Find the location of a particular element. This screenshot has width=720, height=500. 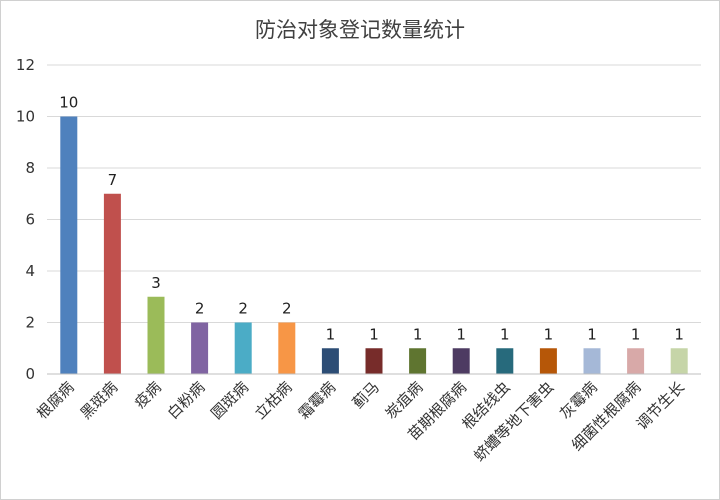

y-tick-label: 6 is located at coordinates (30, 220).